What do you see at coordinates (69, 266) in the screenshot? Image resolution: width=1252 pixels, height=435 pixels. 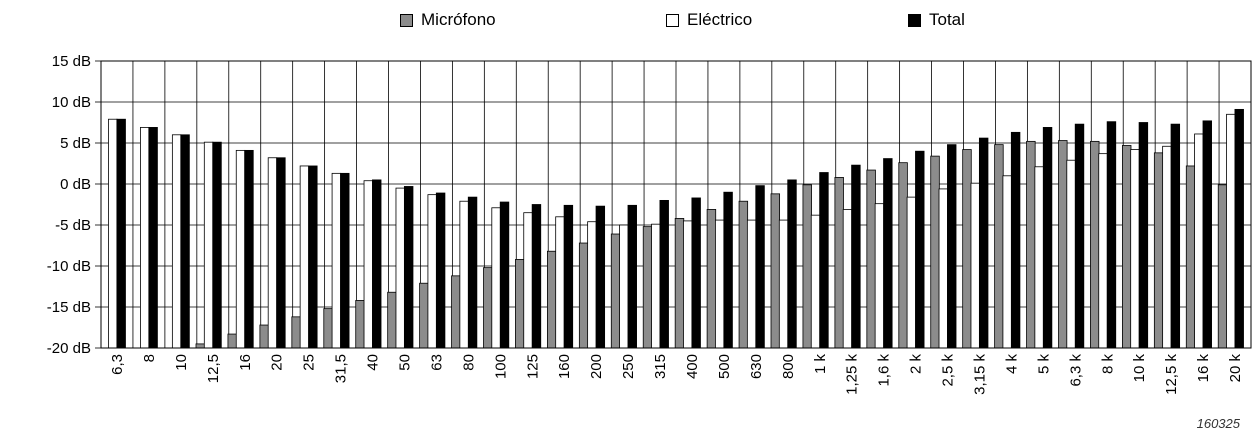 I see `y-tick-label: -10 dB` at bounding box center [69, 266].